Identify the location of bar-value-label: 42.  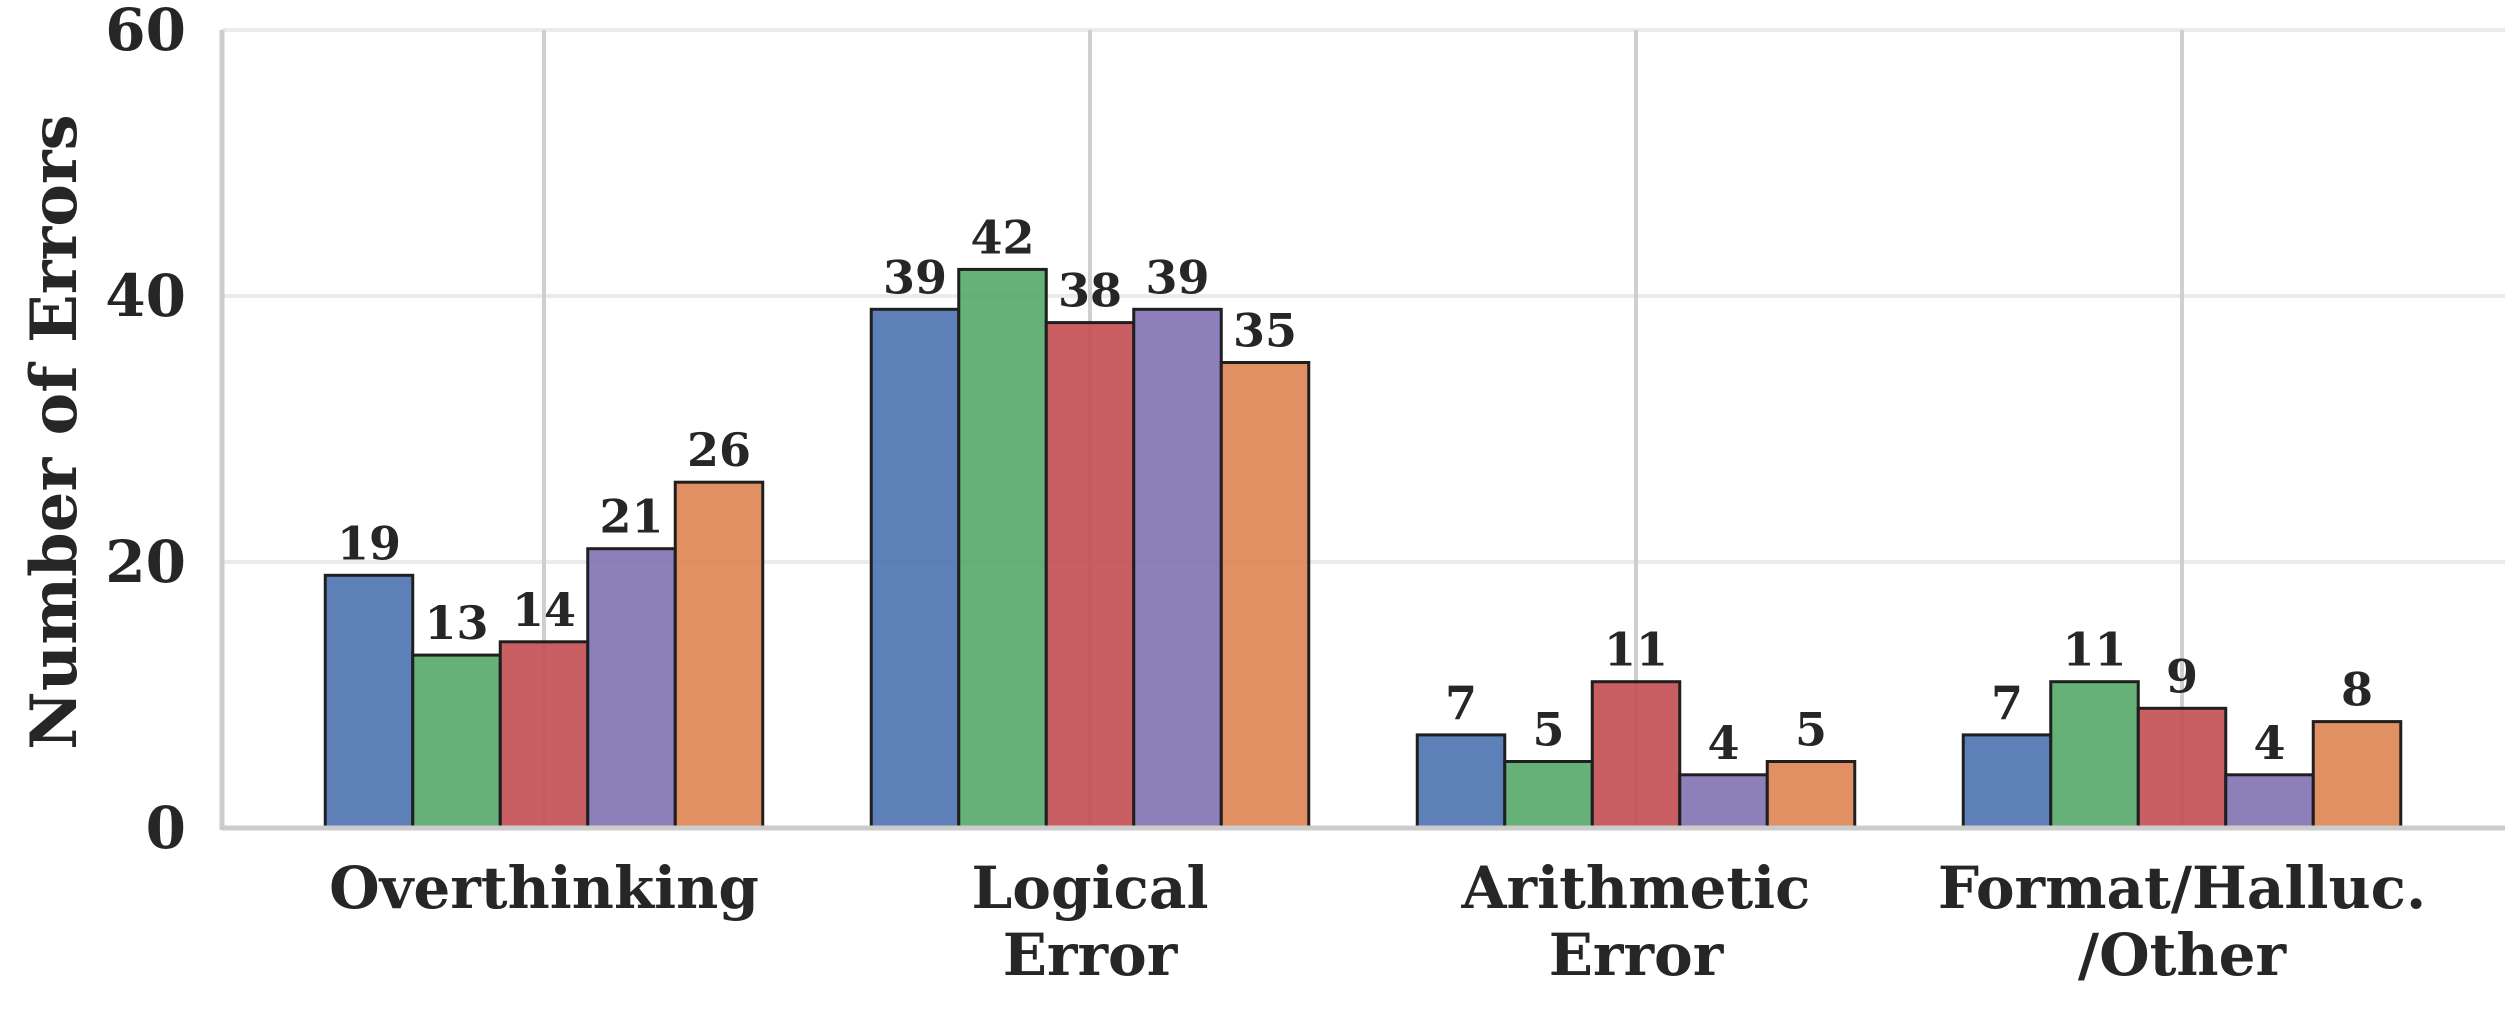
(1002, 237).